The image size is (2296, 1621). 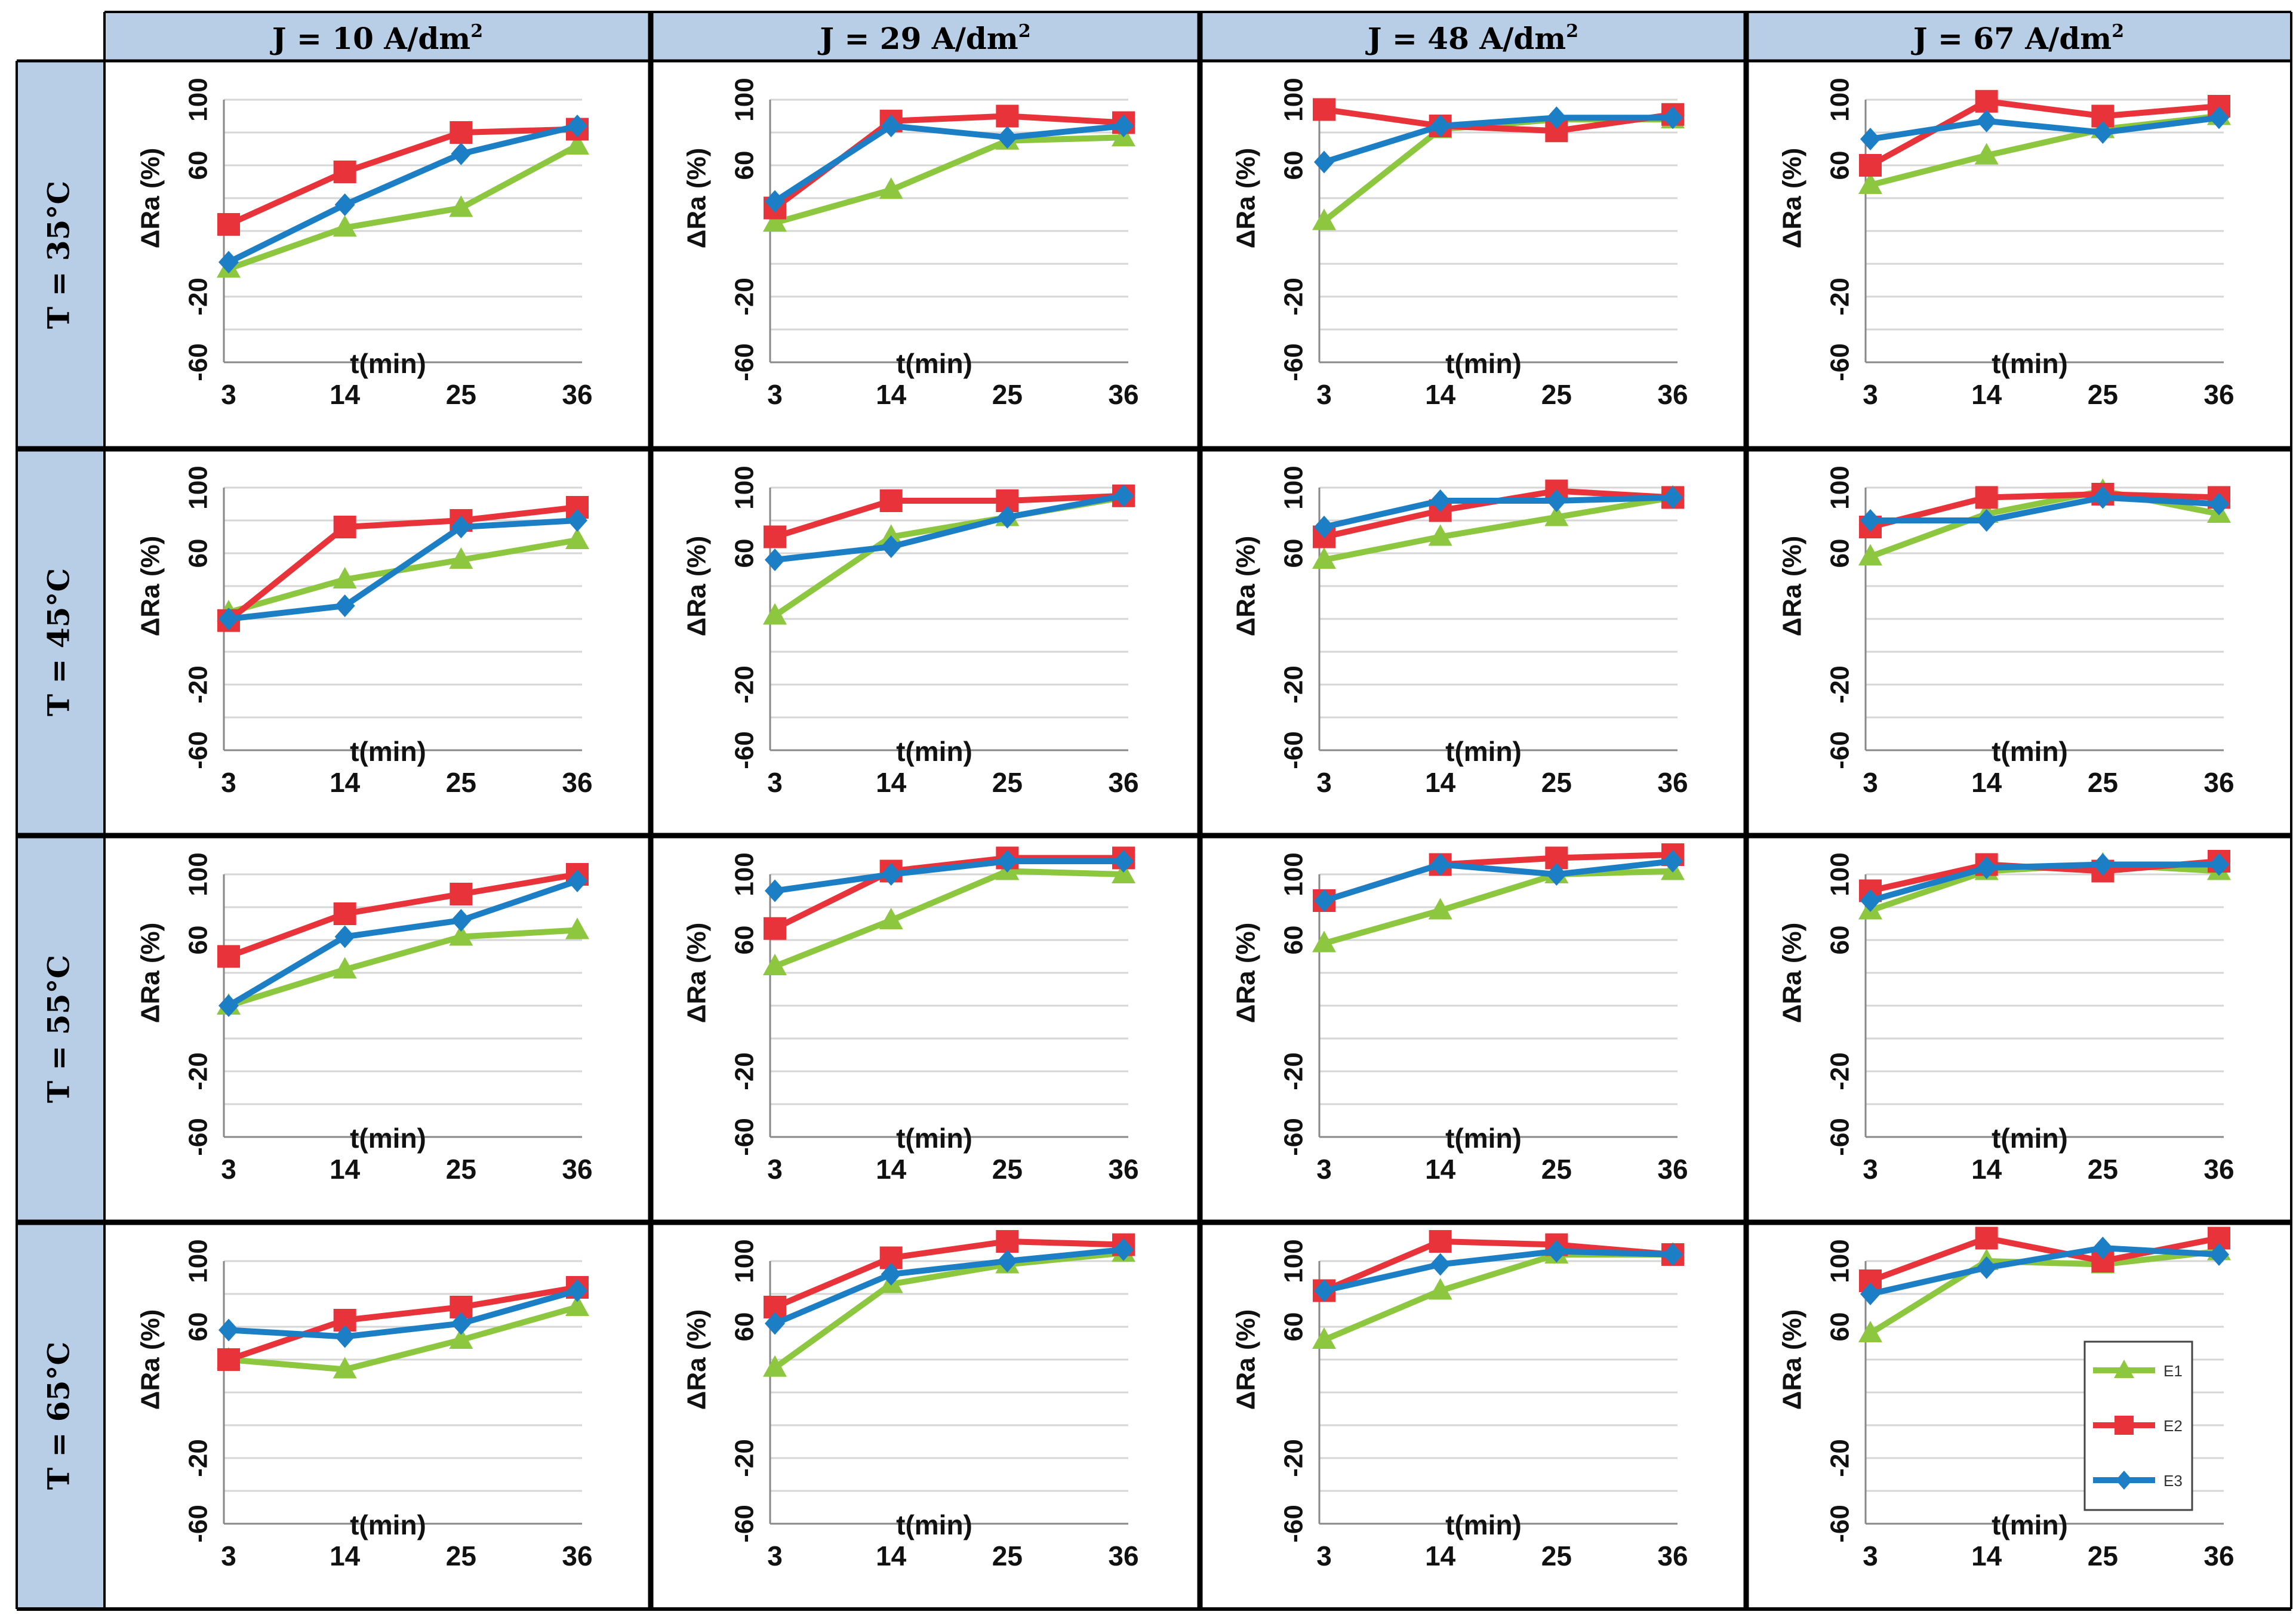 What do you see at coordinates (910, 1400) in the screenshot?
I see `chart-panel-14: -60 -20 60 100 ΔRa (%) 3 14 25 36 t(min)` at bounding box center [910, 1400].